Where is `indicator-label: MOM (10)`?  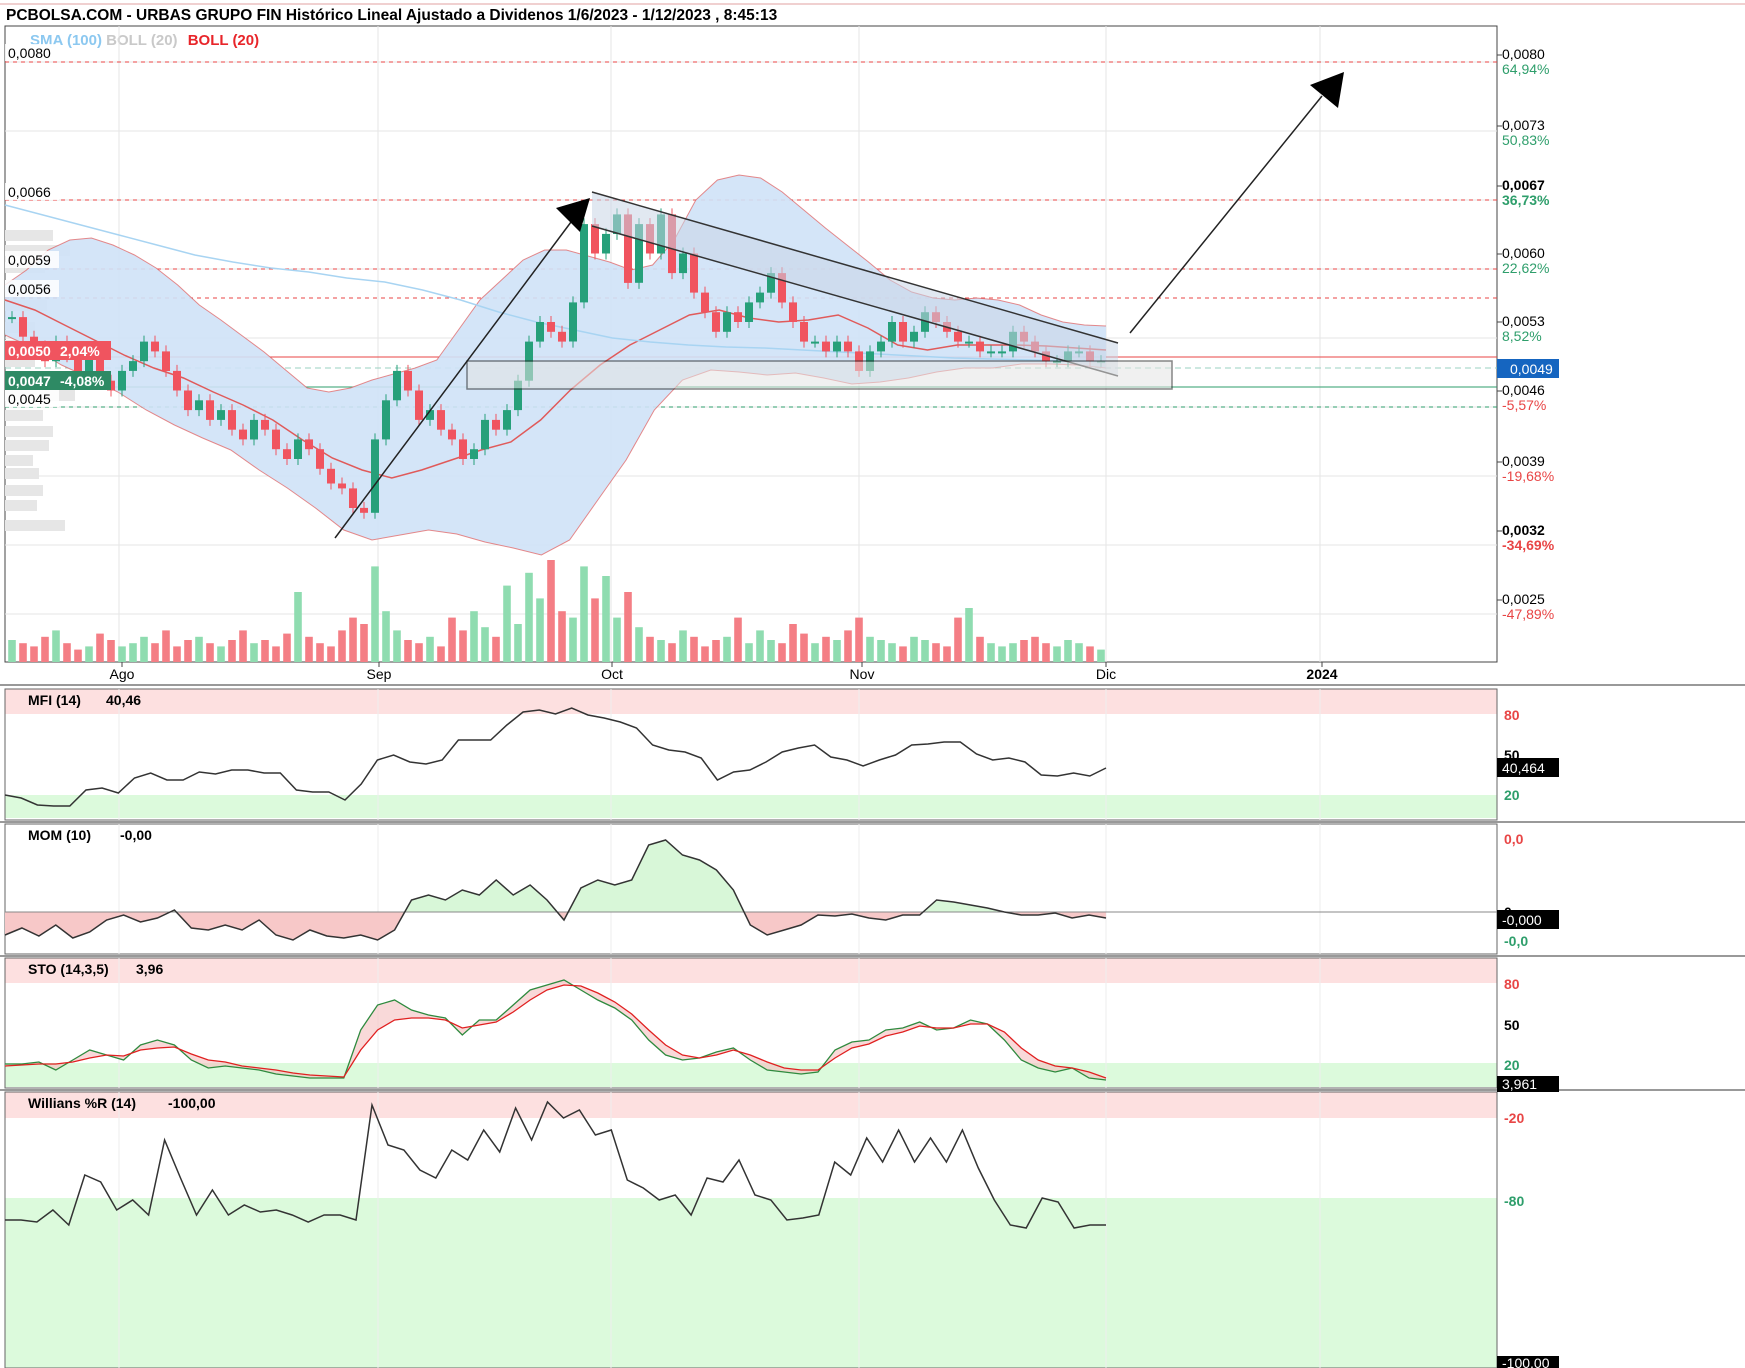
indicator-label: MOM (10) is located at coordinates (59, 835).